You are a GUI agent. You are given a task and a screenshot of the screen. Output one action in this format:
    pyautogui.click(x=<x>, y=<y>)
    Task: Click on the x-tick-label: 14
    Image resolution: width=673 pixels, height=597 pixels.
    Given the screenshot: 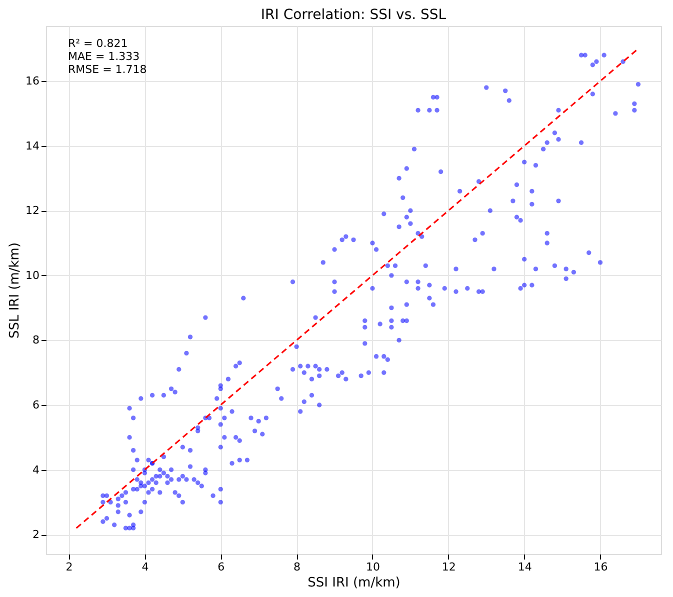 What is the action you would take?
    pyautogui.click(x=525, y=567)
    